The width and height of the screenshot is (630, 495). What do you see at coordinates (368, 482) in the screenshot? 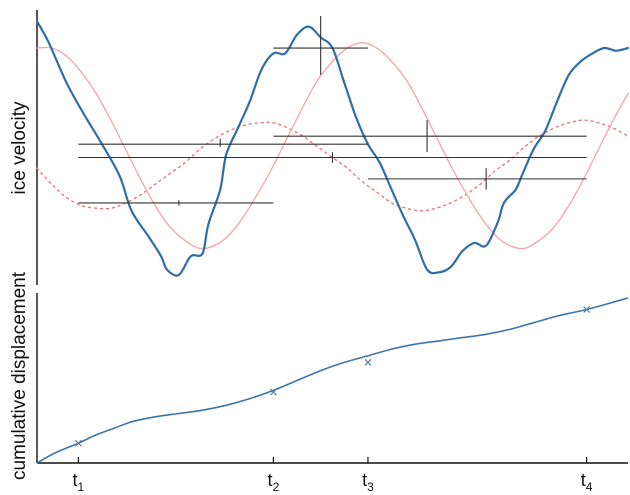
I see `x-tick-label: t3` at bounding box center [368, 482].